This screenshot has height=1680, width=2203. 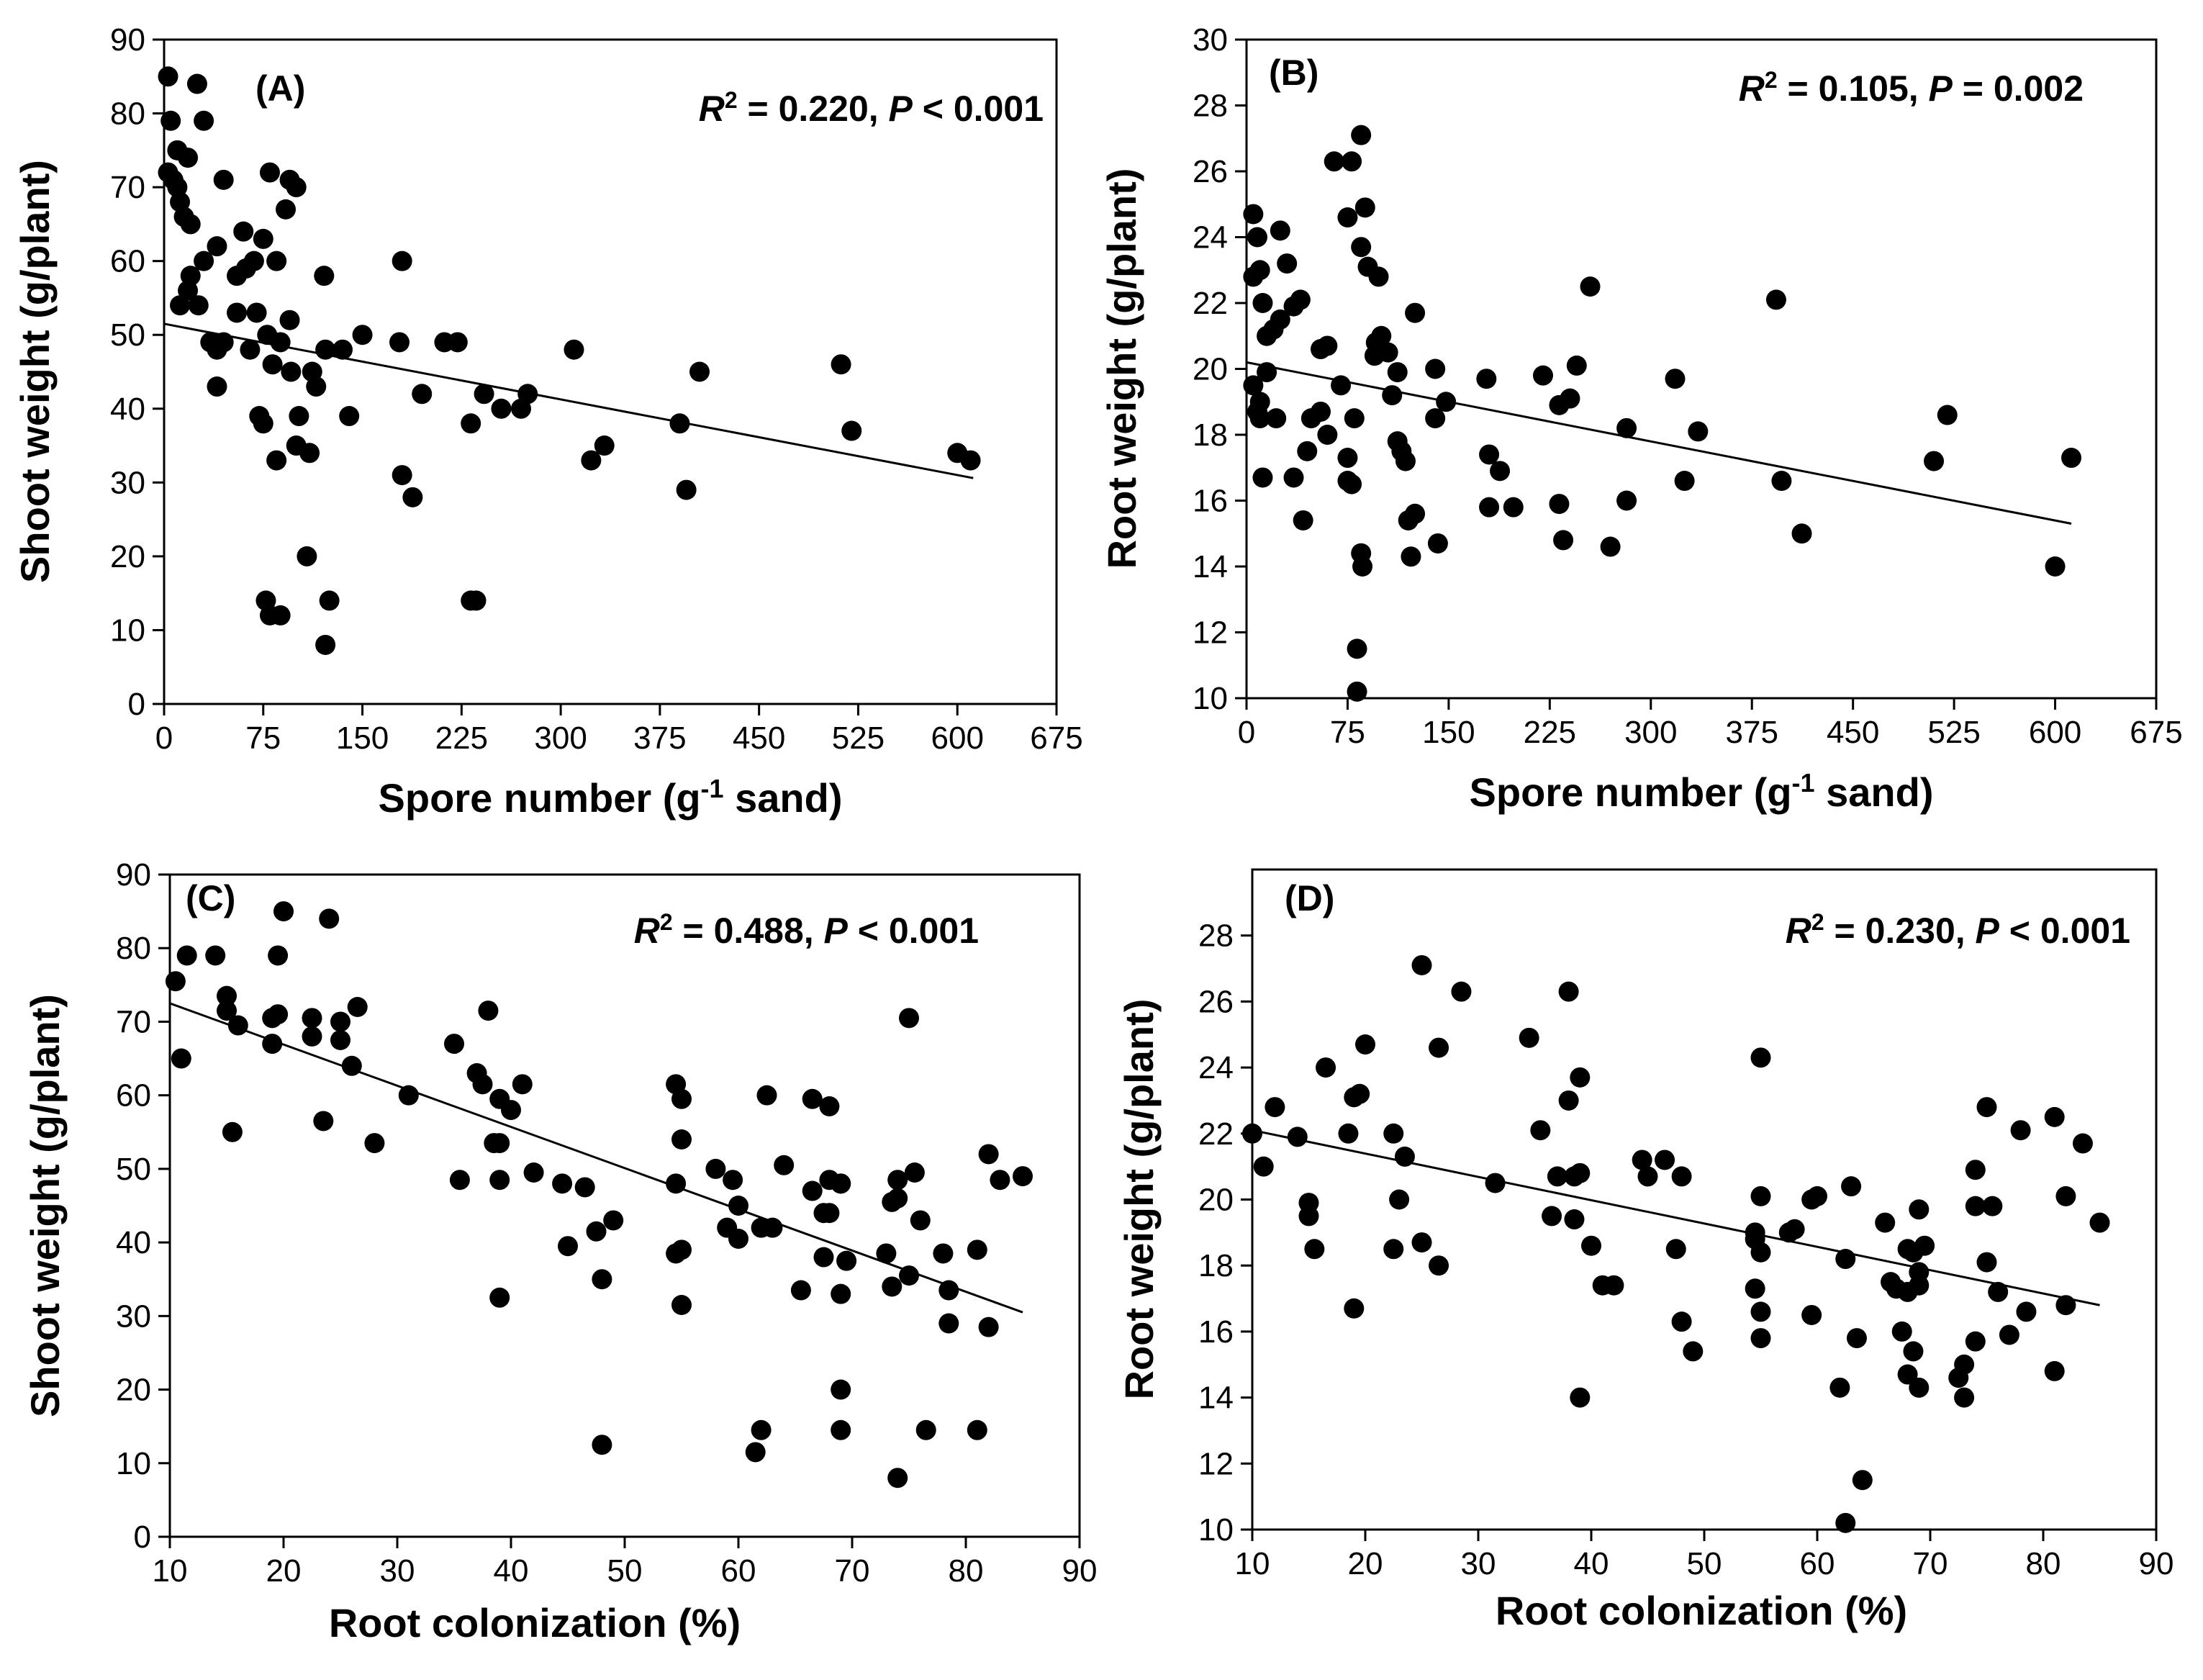 I want to click on y-tick-label: 12, so click(x=1211, y=633).